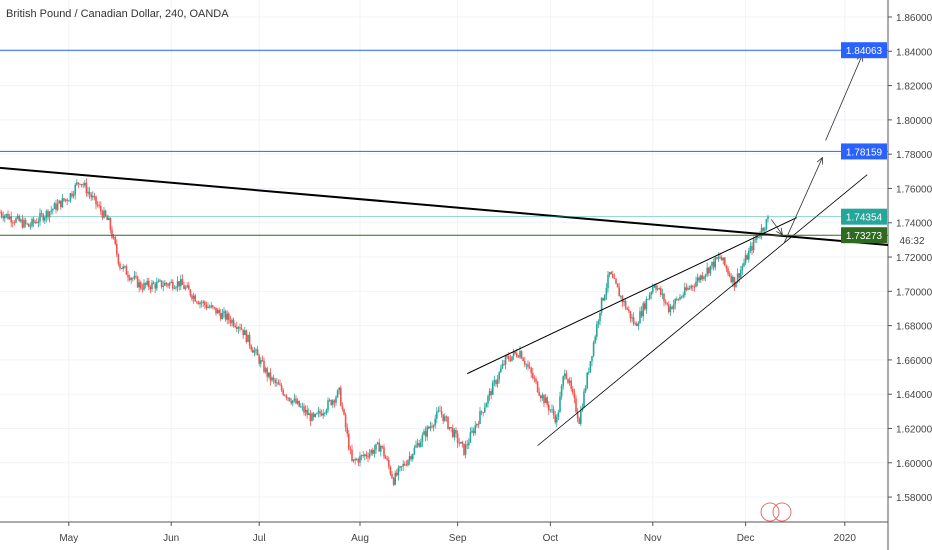 The height and width of the screenshot is (550, 932). What do you see at coordinates (551, 538) in the screenshot?
I see `x-tick-label: Oct` at bounding box center [551, 538].